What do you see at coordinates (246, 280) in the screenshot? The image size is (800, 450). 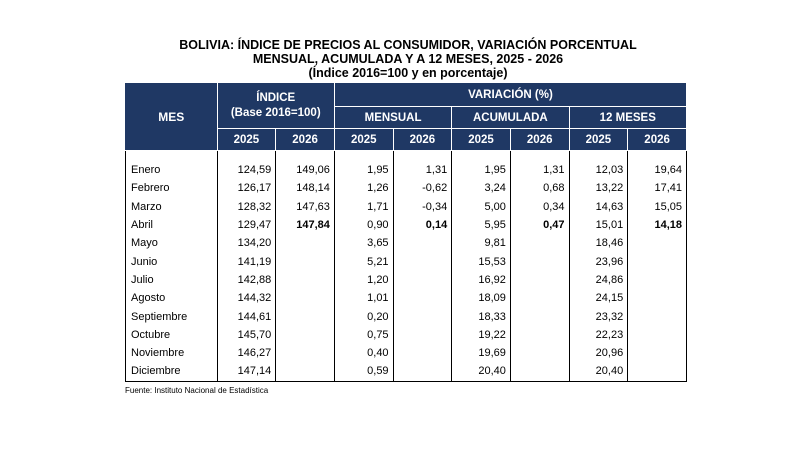 I see `cell-i25: 142,88` at bounding box center [246, 280].